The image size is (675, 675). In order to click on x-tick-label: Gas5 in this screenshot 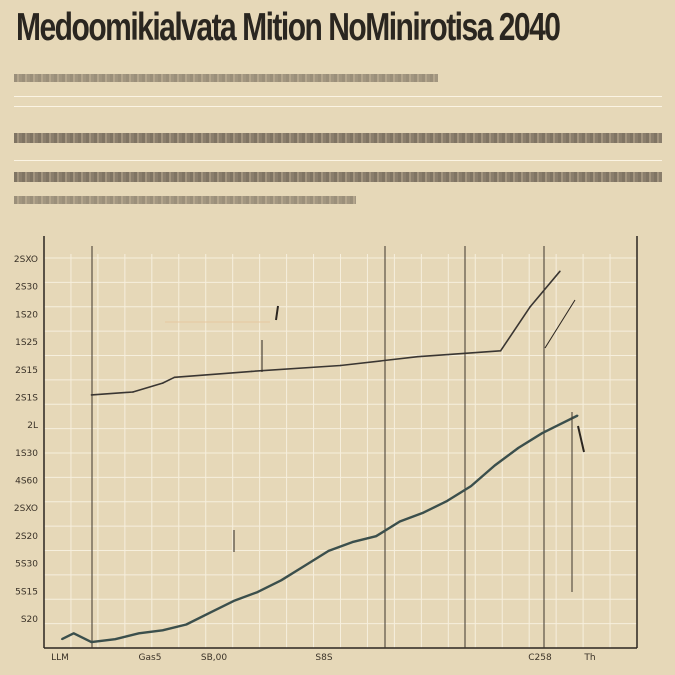, I will do `click(150, 658)`.